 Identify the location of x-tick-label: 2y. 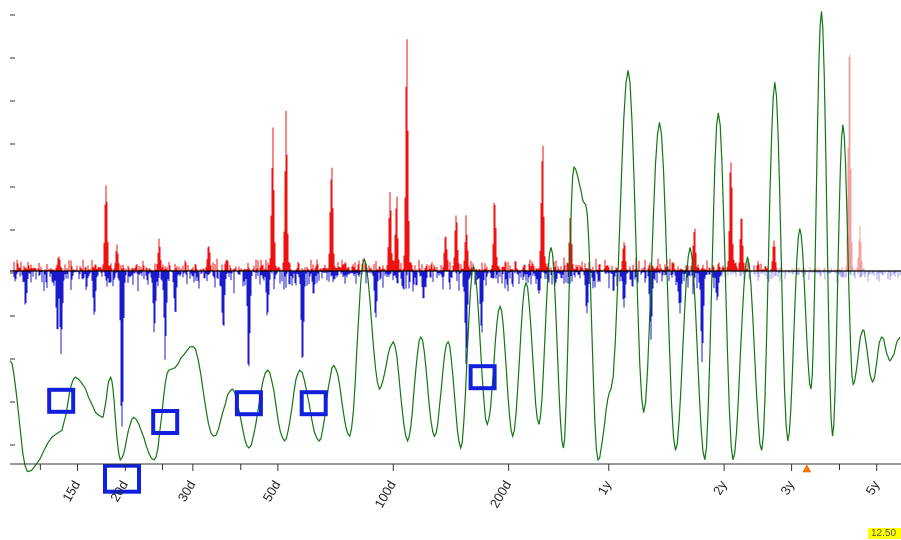
(720, 488).